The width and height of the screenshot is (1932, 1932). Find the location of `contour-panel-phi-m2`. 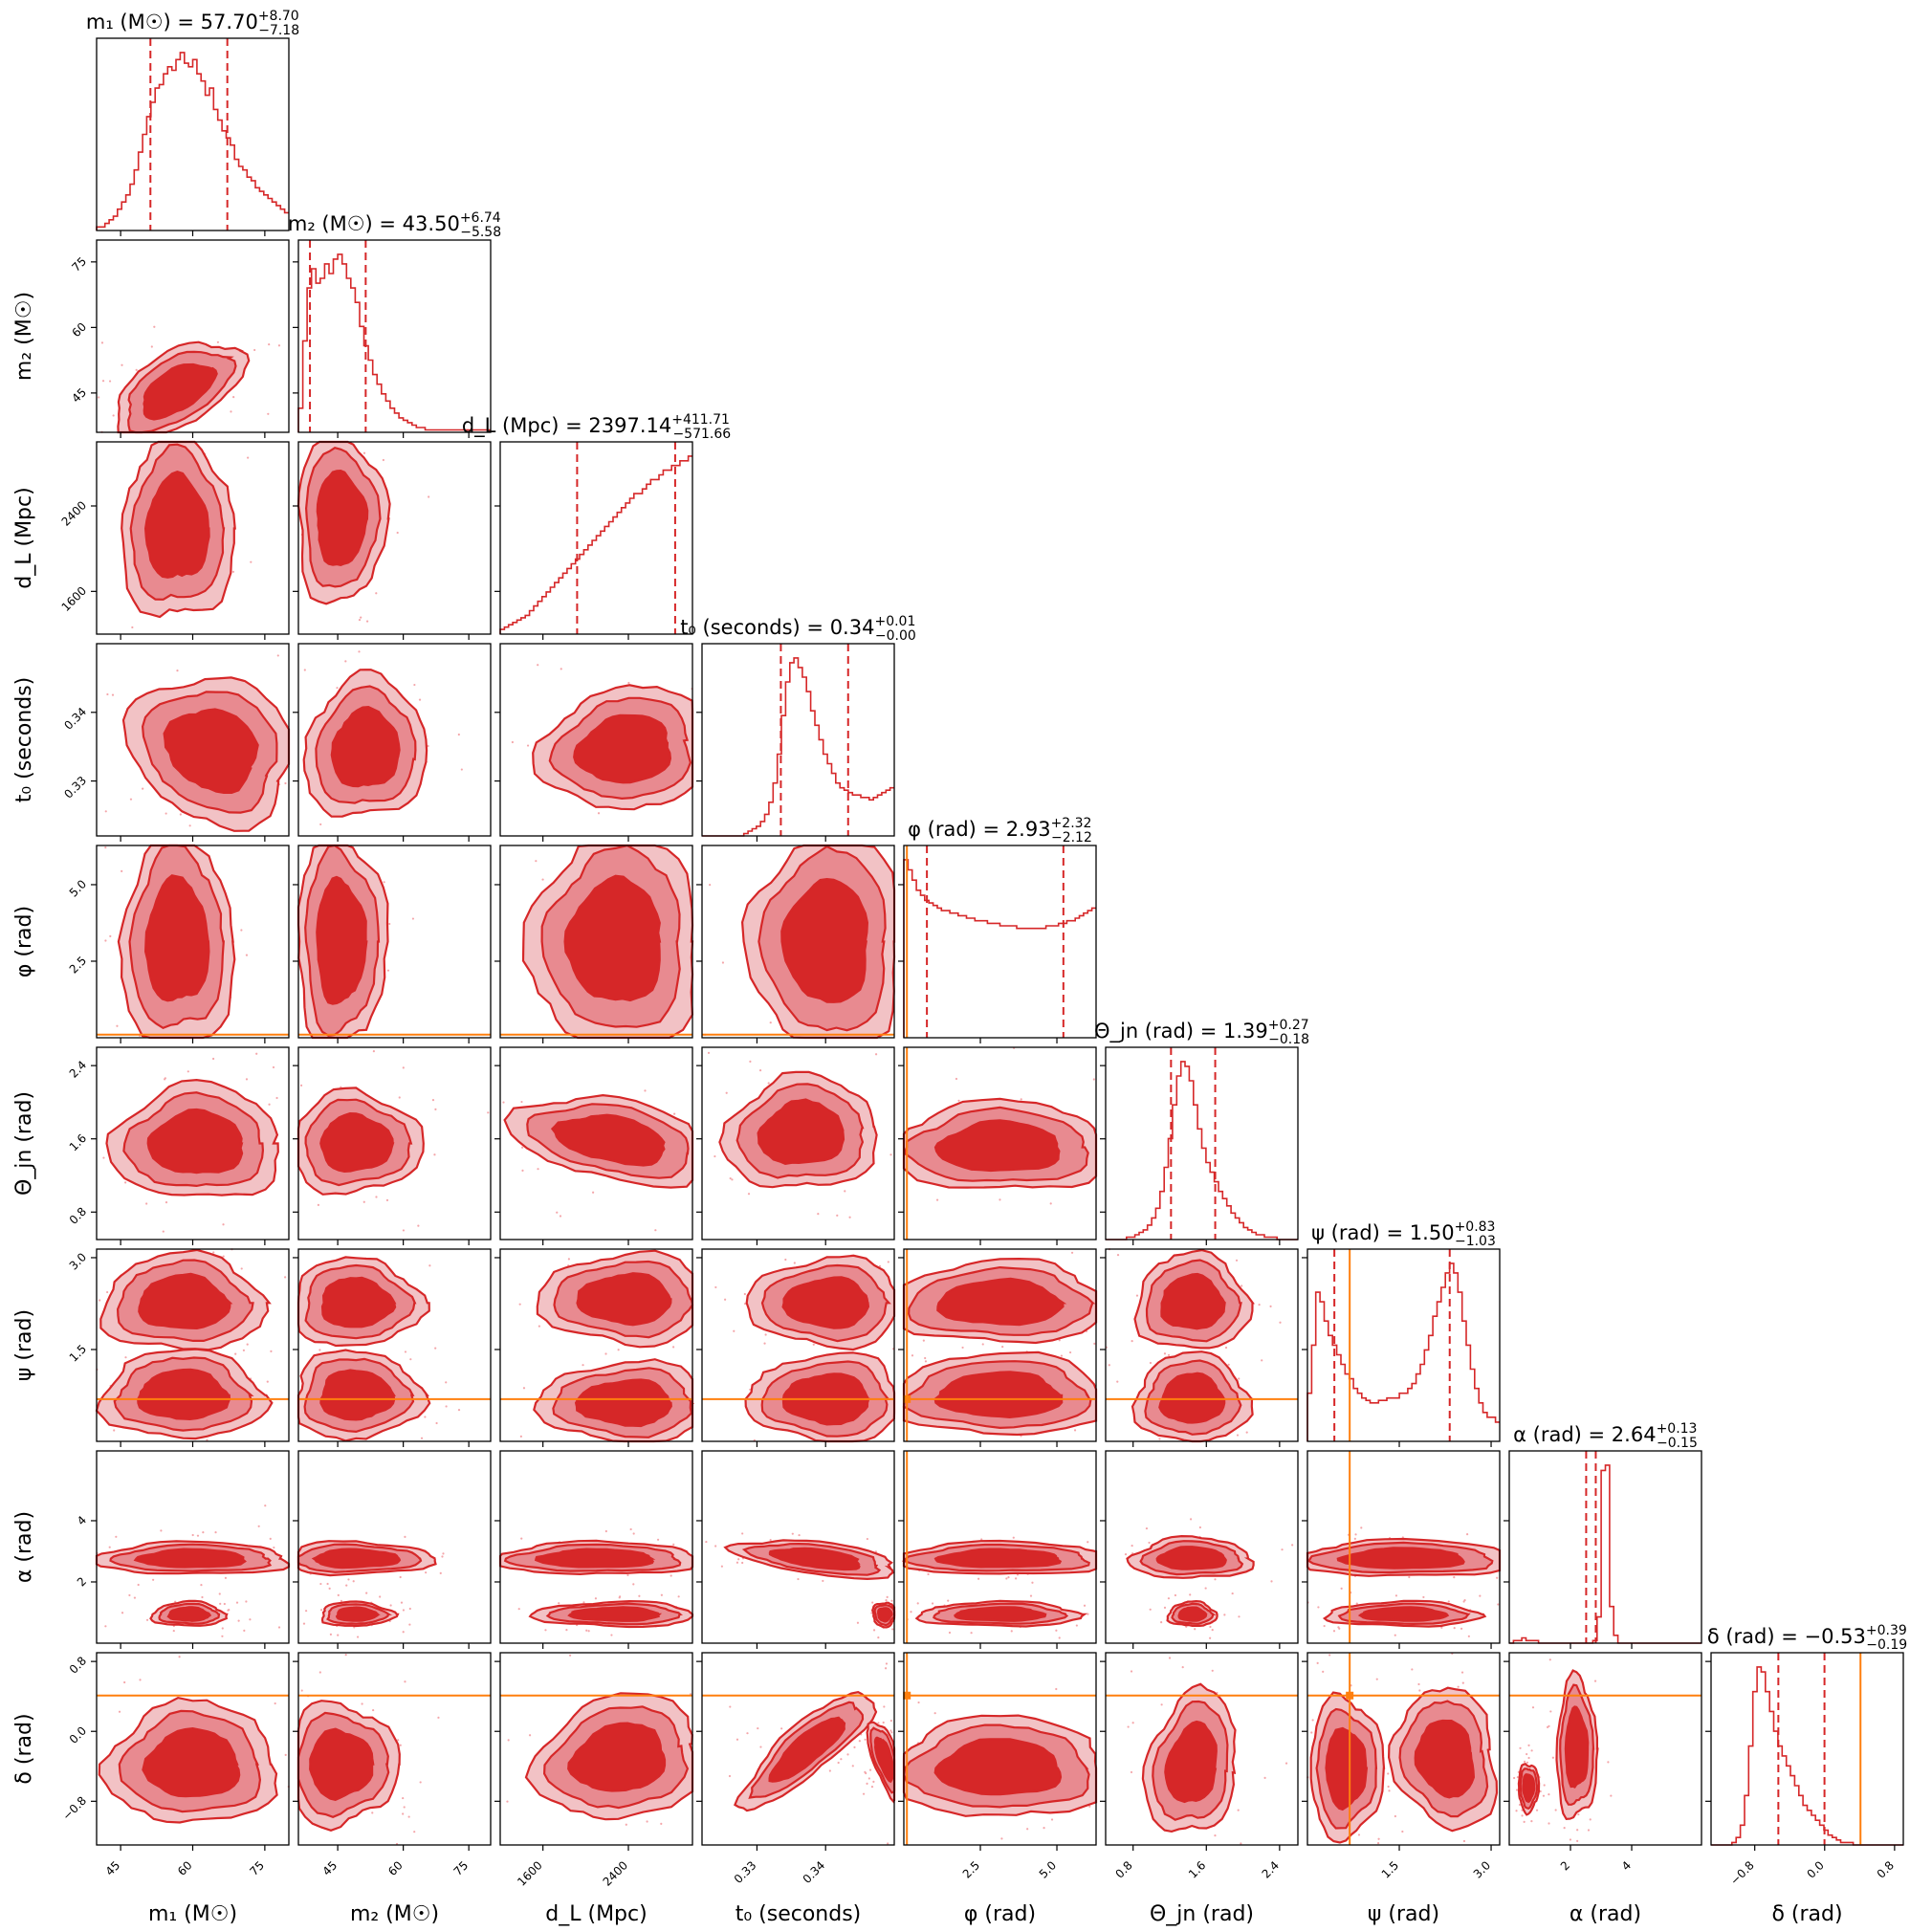

contour-panel-phi-m2 is located at coordinates (393, 942).